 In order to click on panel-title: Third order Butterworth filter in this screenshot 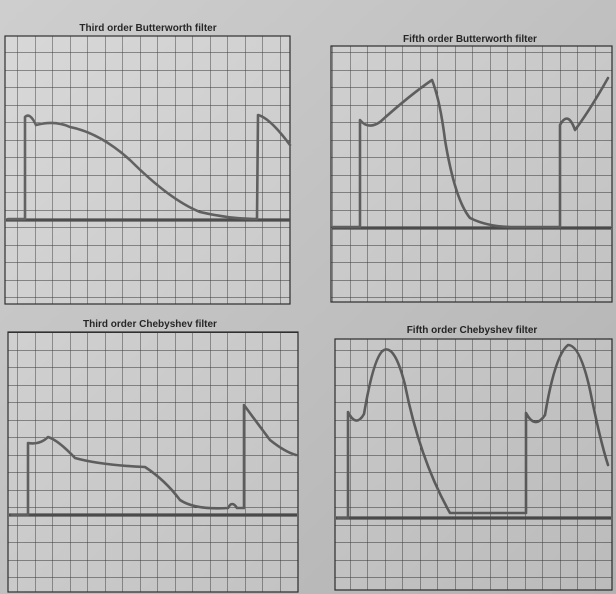, I will do `click(147, 28)`.